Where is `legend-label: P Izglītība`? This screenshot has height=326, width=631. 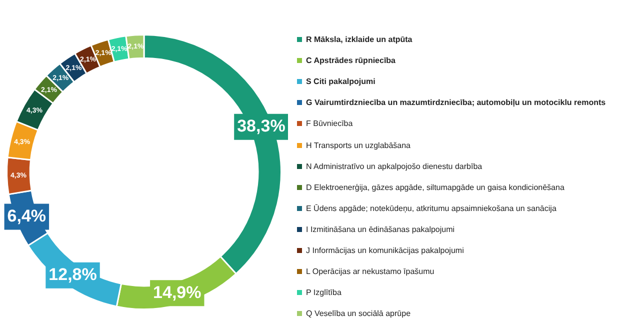
legend-label: P Izglītība is located at coordinates (324, 293).